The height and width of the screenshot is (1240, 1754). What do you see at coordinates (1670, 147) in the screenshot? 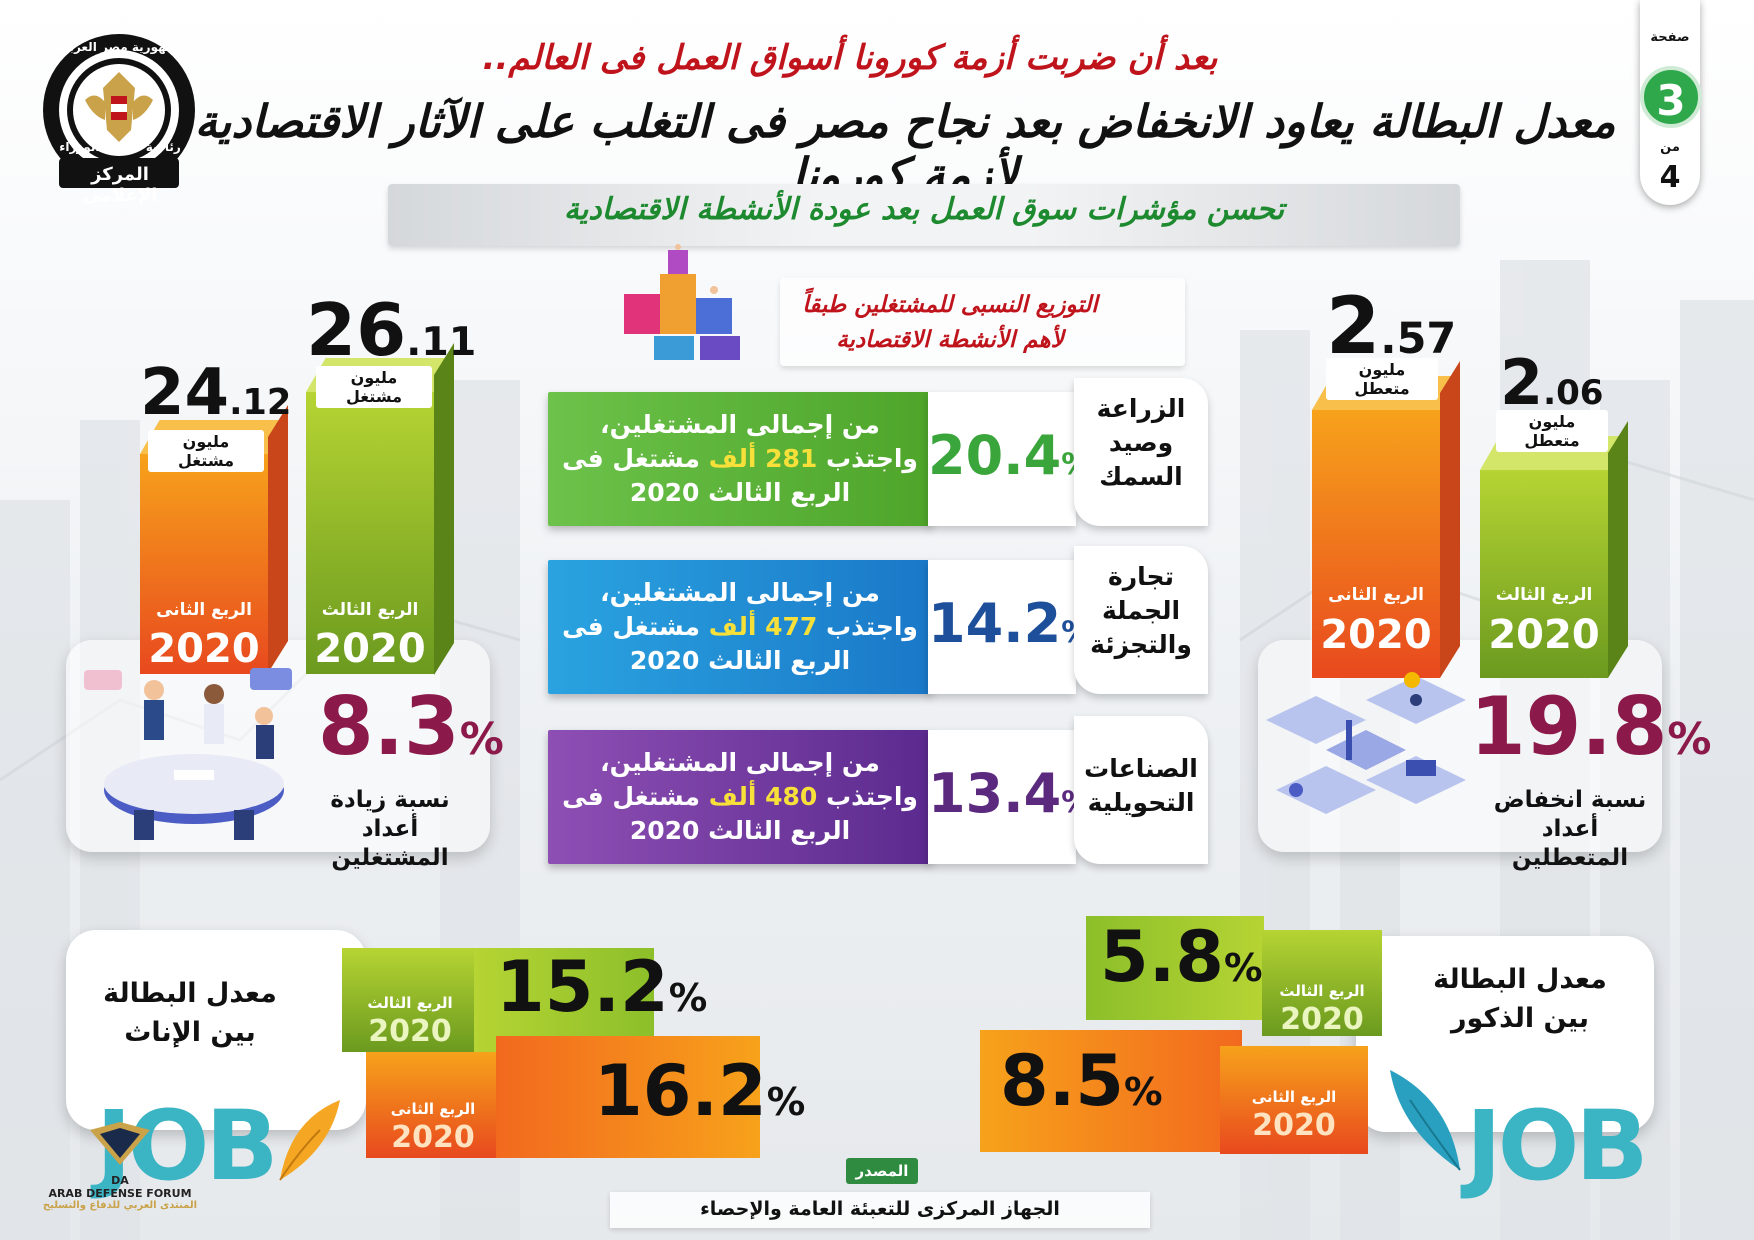
I see `page-of-label: من` at bounding box center [1670, 147].